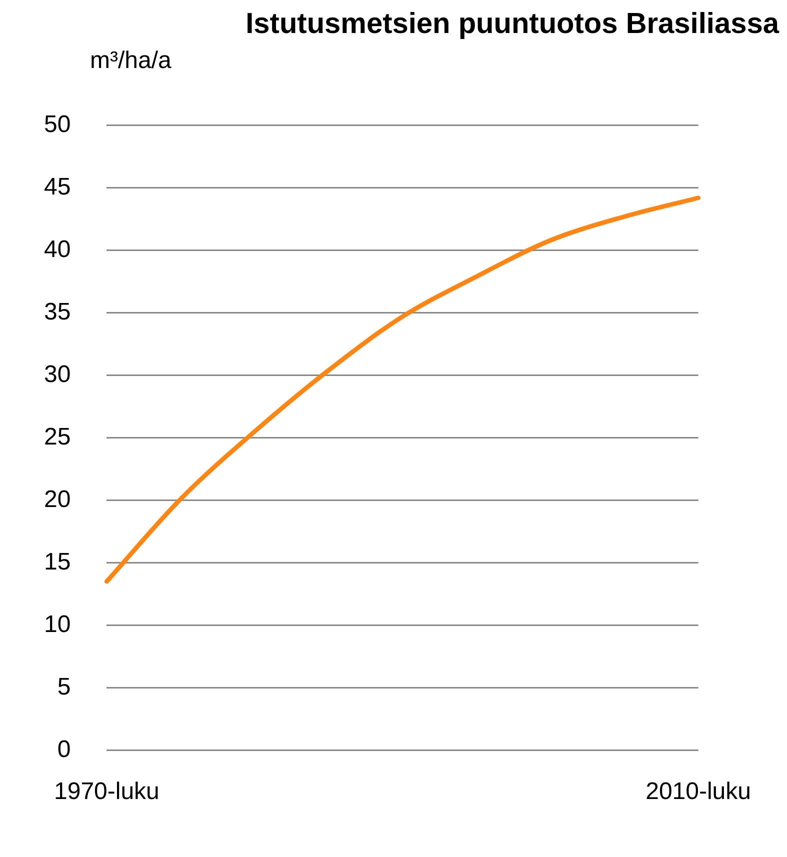  I want to click on y-tick-label: 30, so click(57, 374).